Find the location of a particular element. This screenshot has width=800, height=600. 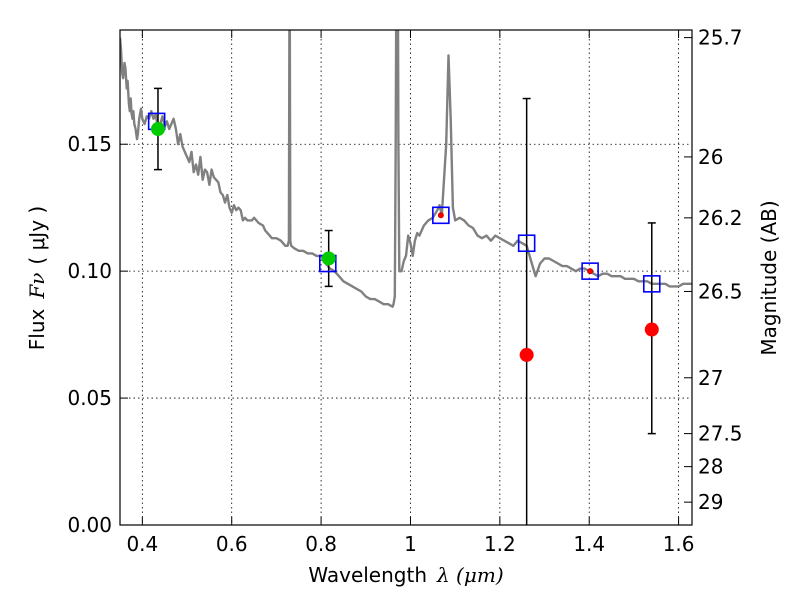

mag-tick-label: 27 is located at coordinates (710, 378).